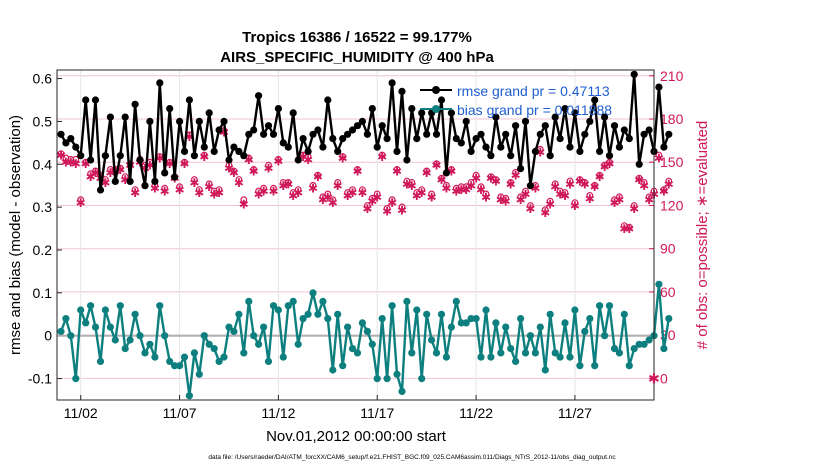  Describe the element at coordinates (43, 164) in the screenshot. I see `left-tick-label: 0.4` at that location.